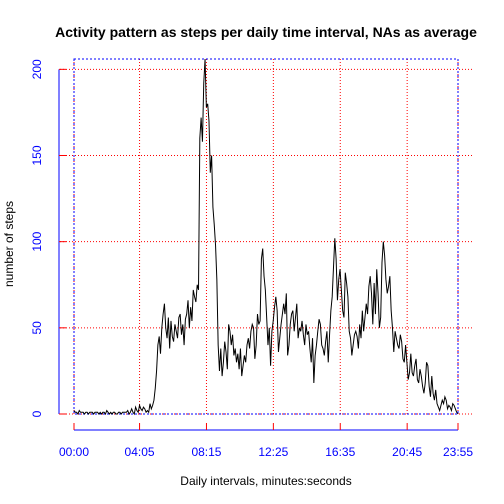 Image resolution: width=504 pixels, height=504 pixels. I want to click on y-tick-label: 100, so click(37, 241).